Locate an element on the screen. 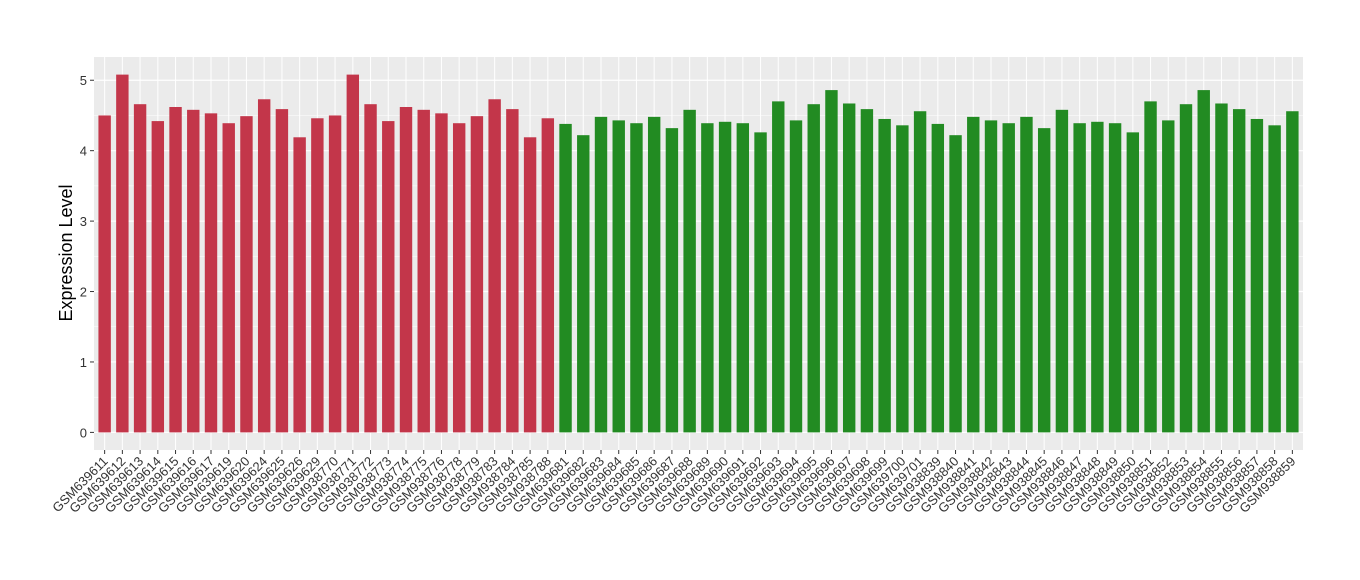 The width and height of the screenshot is (1360, 580). y-tick-label: 5 is located at coordinates (83, 80).